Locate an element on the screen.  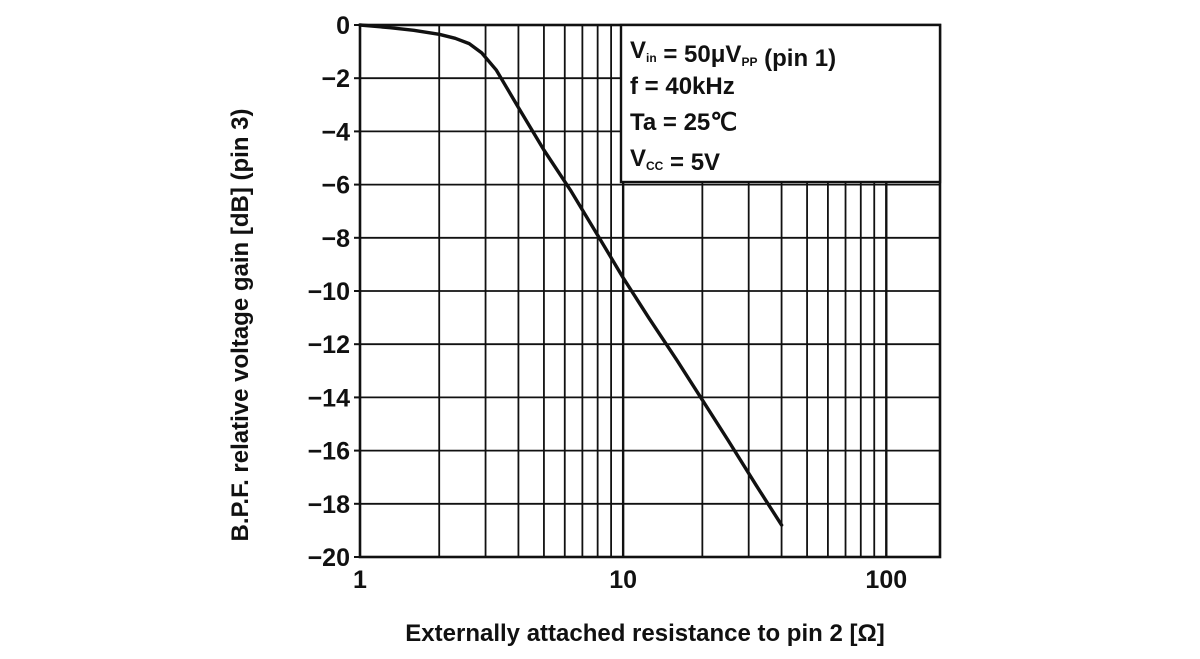
x-tick-labels: 1 10 100 is located at coordinates (630, 580).